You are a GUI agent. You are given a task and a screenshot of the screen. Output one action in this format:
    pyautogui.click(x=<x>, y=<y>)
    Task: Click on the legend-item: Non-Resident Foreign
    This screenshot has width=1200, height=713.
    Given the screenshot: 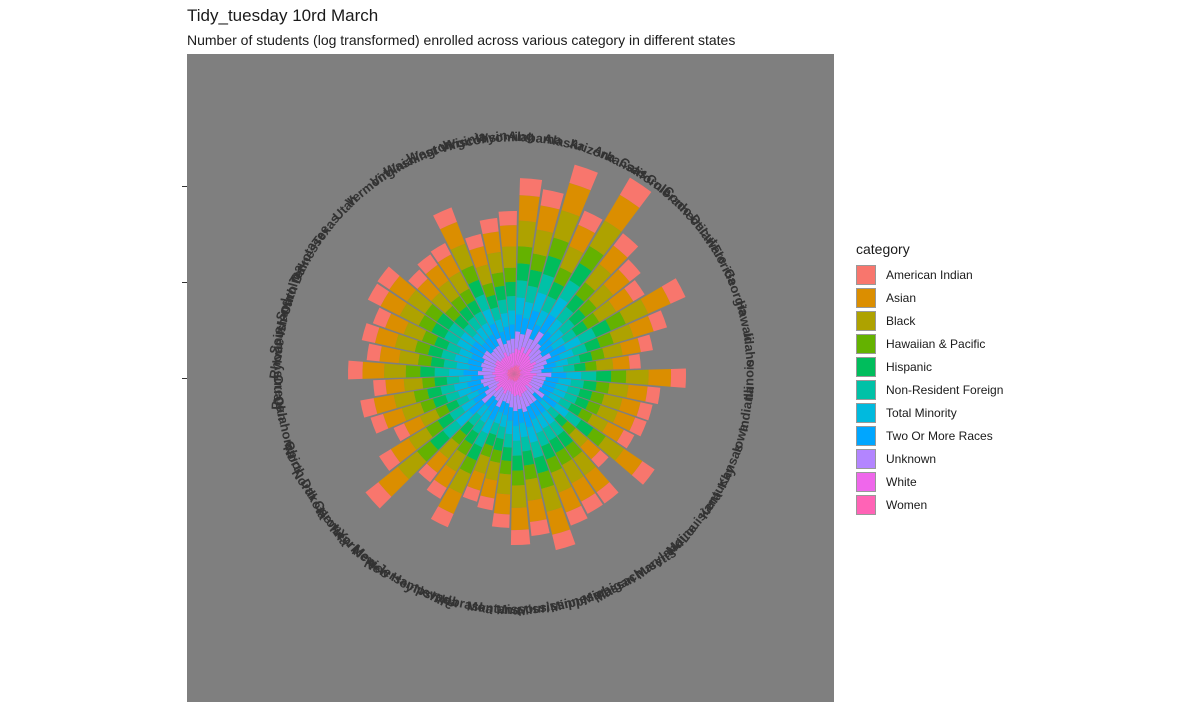 What is the action you would take?
    pyautogui.click(x=929, y=389)
    